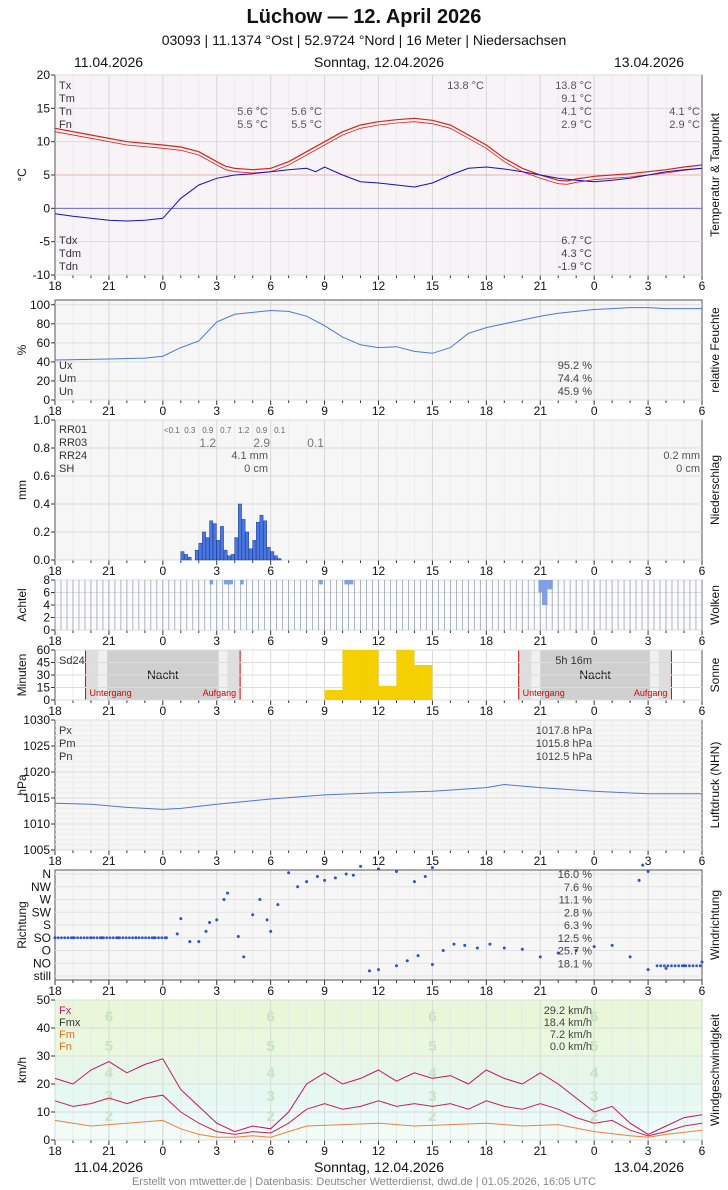  What do you see at coordinates (715, 350) in the screenshot?
I see `side-label: relative Feuchte` at bounding box center [715, 350].